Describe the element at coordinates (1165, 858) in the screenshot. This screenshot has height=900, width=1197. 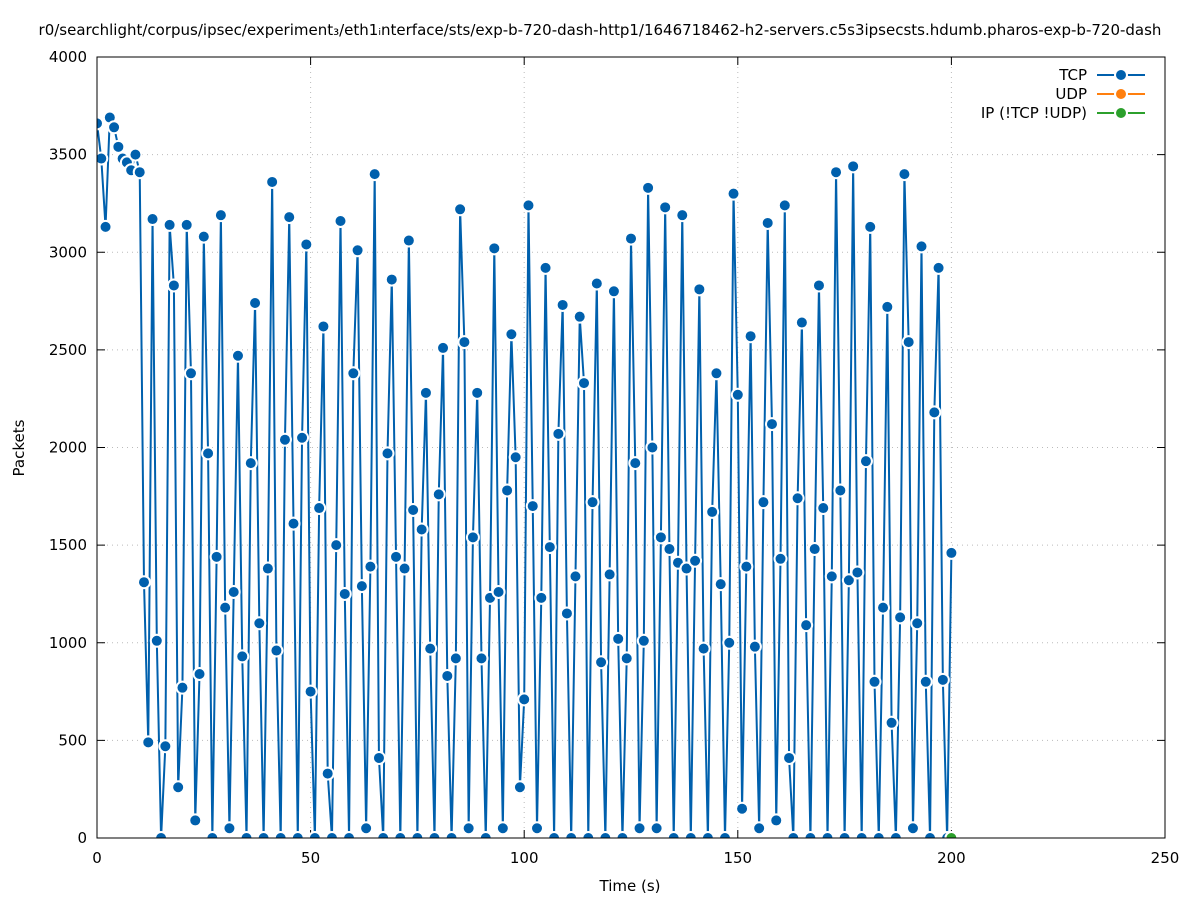
I see `x-tick-label: 250` at that location.